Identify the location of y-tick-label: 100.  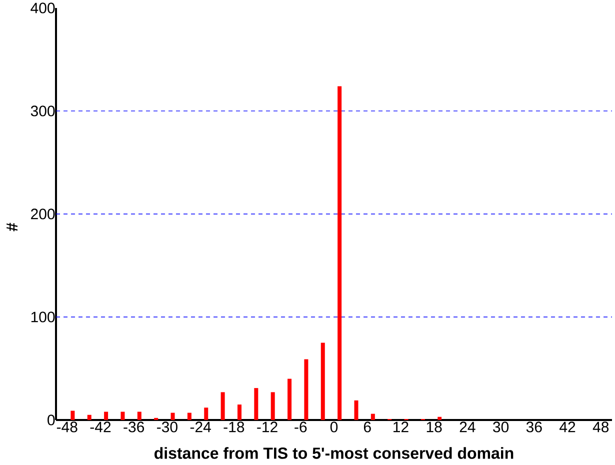
(43, 317).